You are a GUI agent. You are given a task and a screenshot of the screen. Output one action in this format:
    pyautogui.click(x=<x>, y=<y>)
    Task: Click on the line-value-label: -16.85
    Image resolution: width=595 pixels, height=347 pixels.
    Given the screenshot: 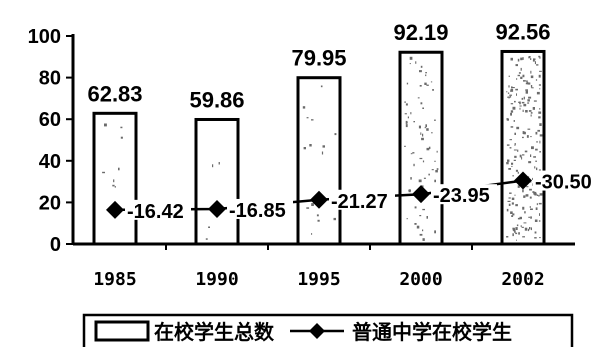 What is the action you would take?
    pyautogui.click(x=257, y=211)
    